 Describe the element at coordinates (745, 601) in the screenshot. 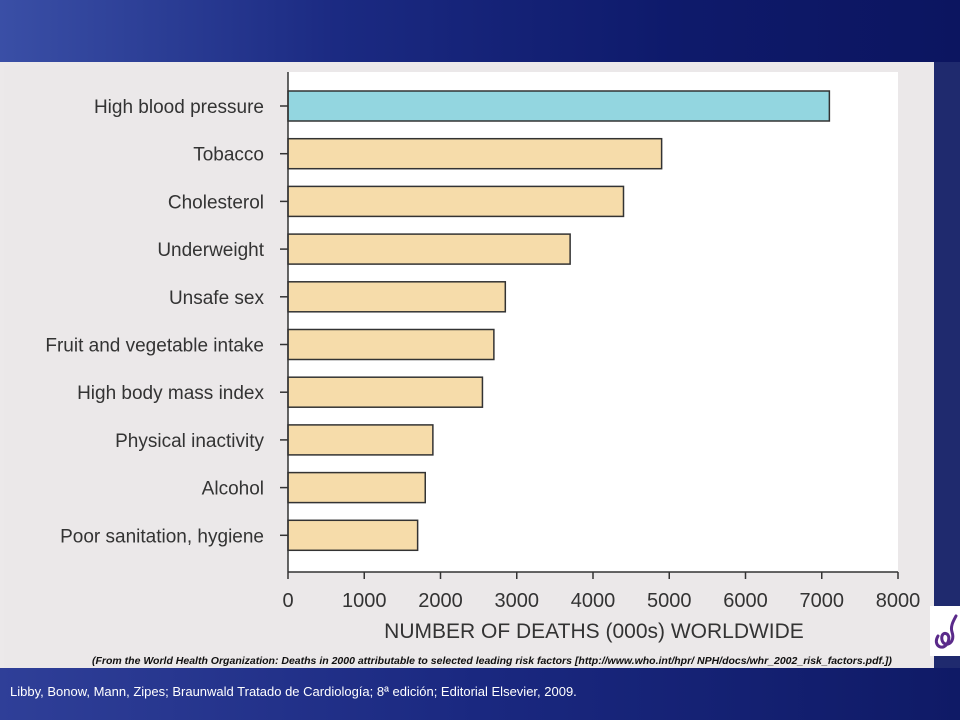

I see `x-tick-label-6: 6000` at that location.